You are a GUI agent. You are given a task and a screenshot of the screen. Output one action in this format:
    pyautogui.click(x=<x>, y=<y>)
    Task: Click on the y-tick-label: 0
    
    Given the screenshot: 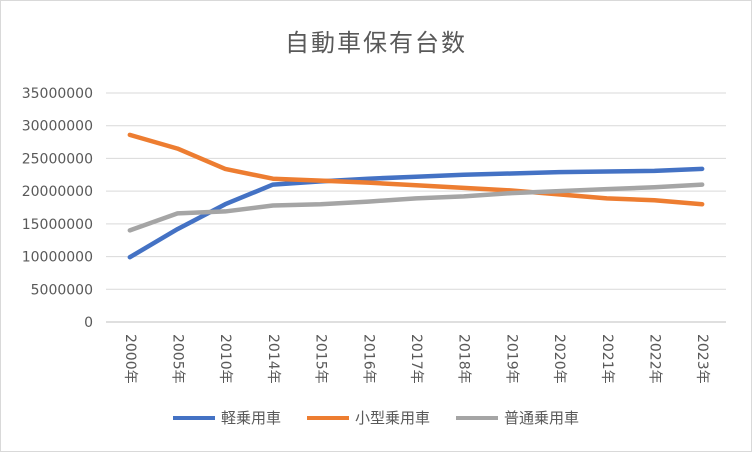 What is the action you would take?
    pyautogui.click(x=88, y=323)
    